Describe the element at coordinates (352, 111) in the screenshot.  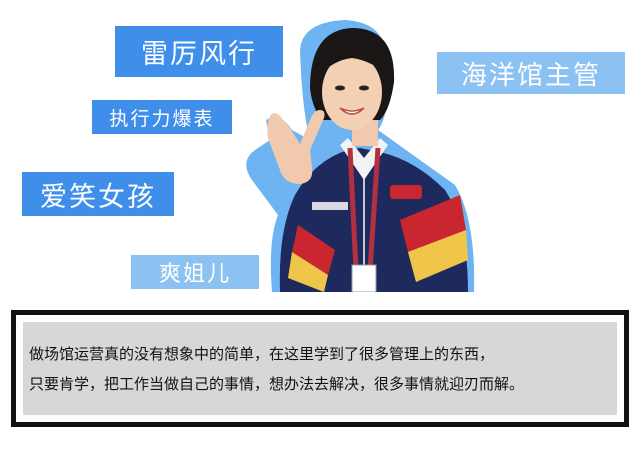
I see `smile` at that location.